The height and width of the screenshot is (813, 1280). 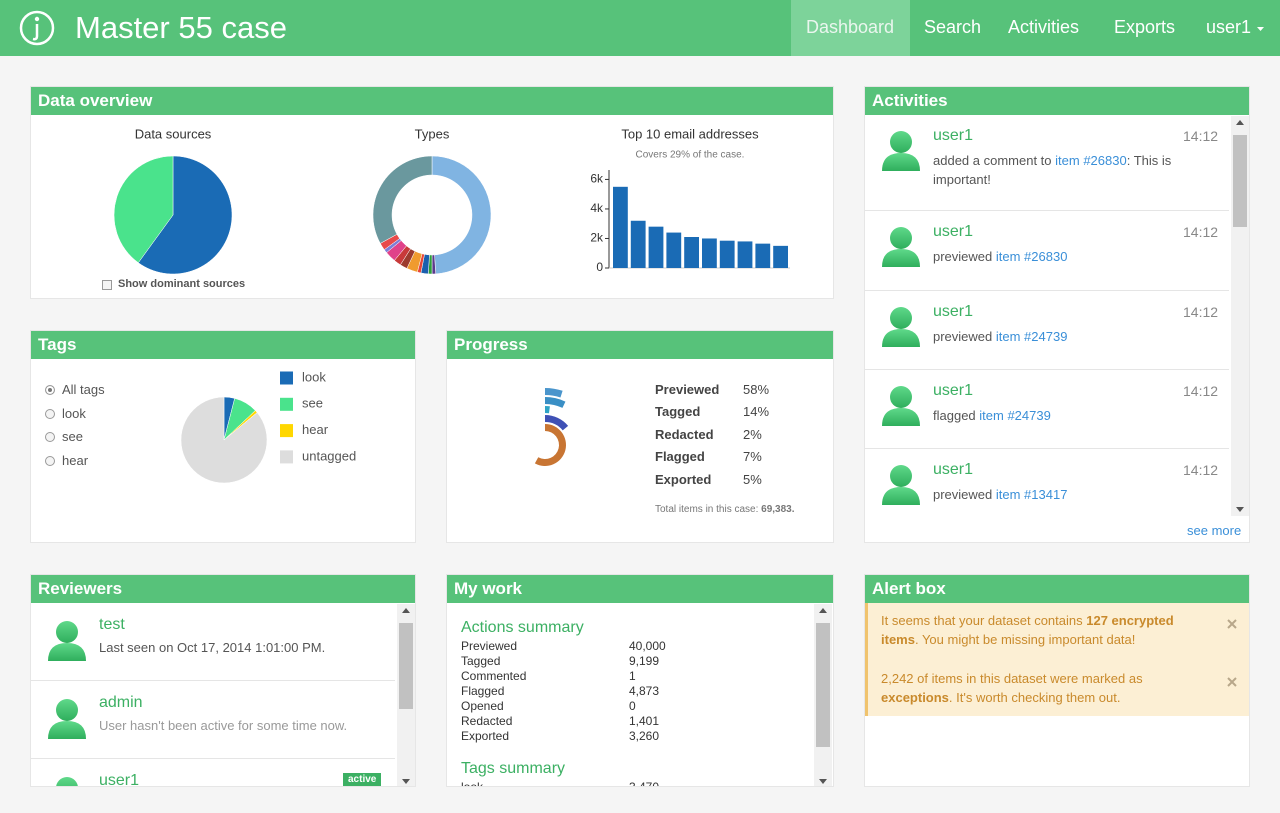 What do you see at coordinates (472, 783) in the screenshot?
I see `row-label: look` at bounding box center [472, 783].